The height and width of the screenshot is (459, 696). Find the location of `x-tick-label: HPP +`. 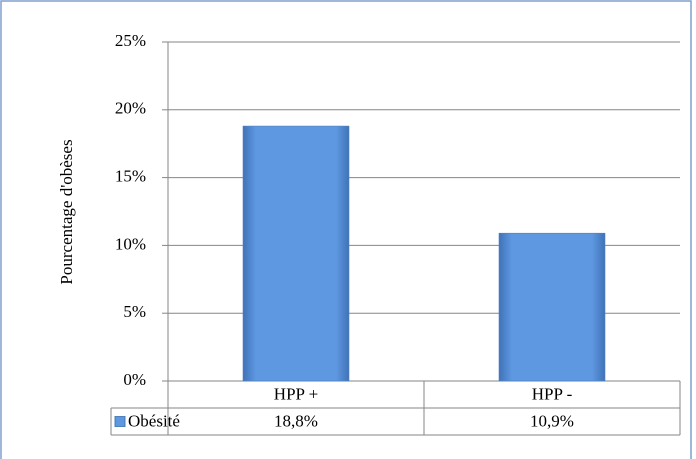

x-tick-label: HPP + is located at coordinates (296, 393).